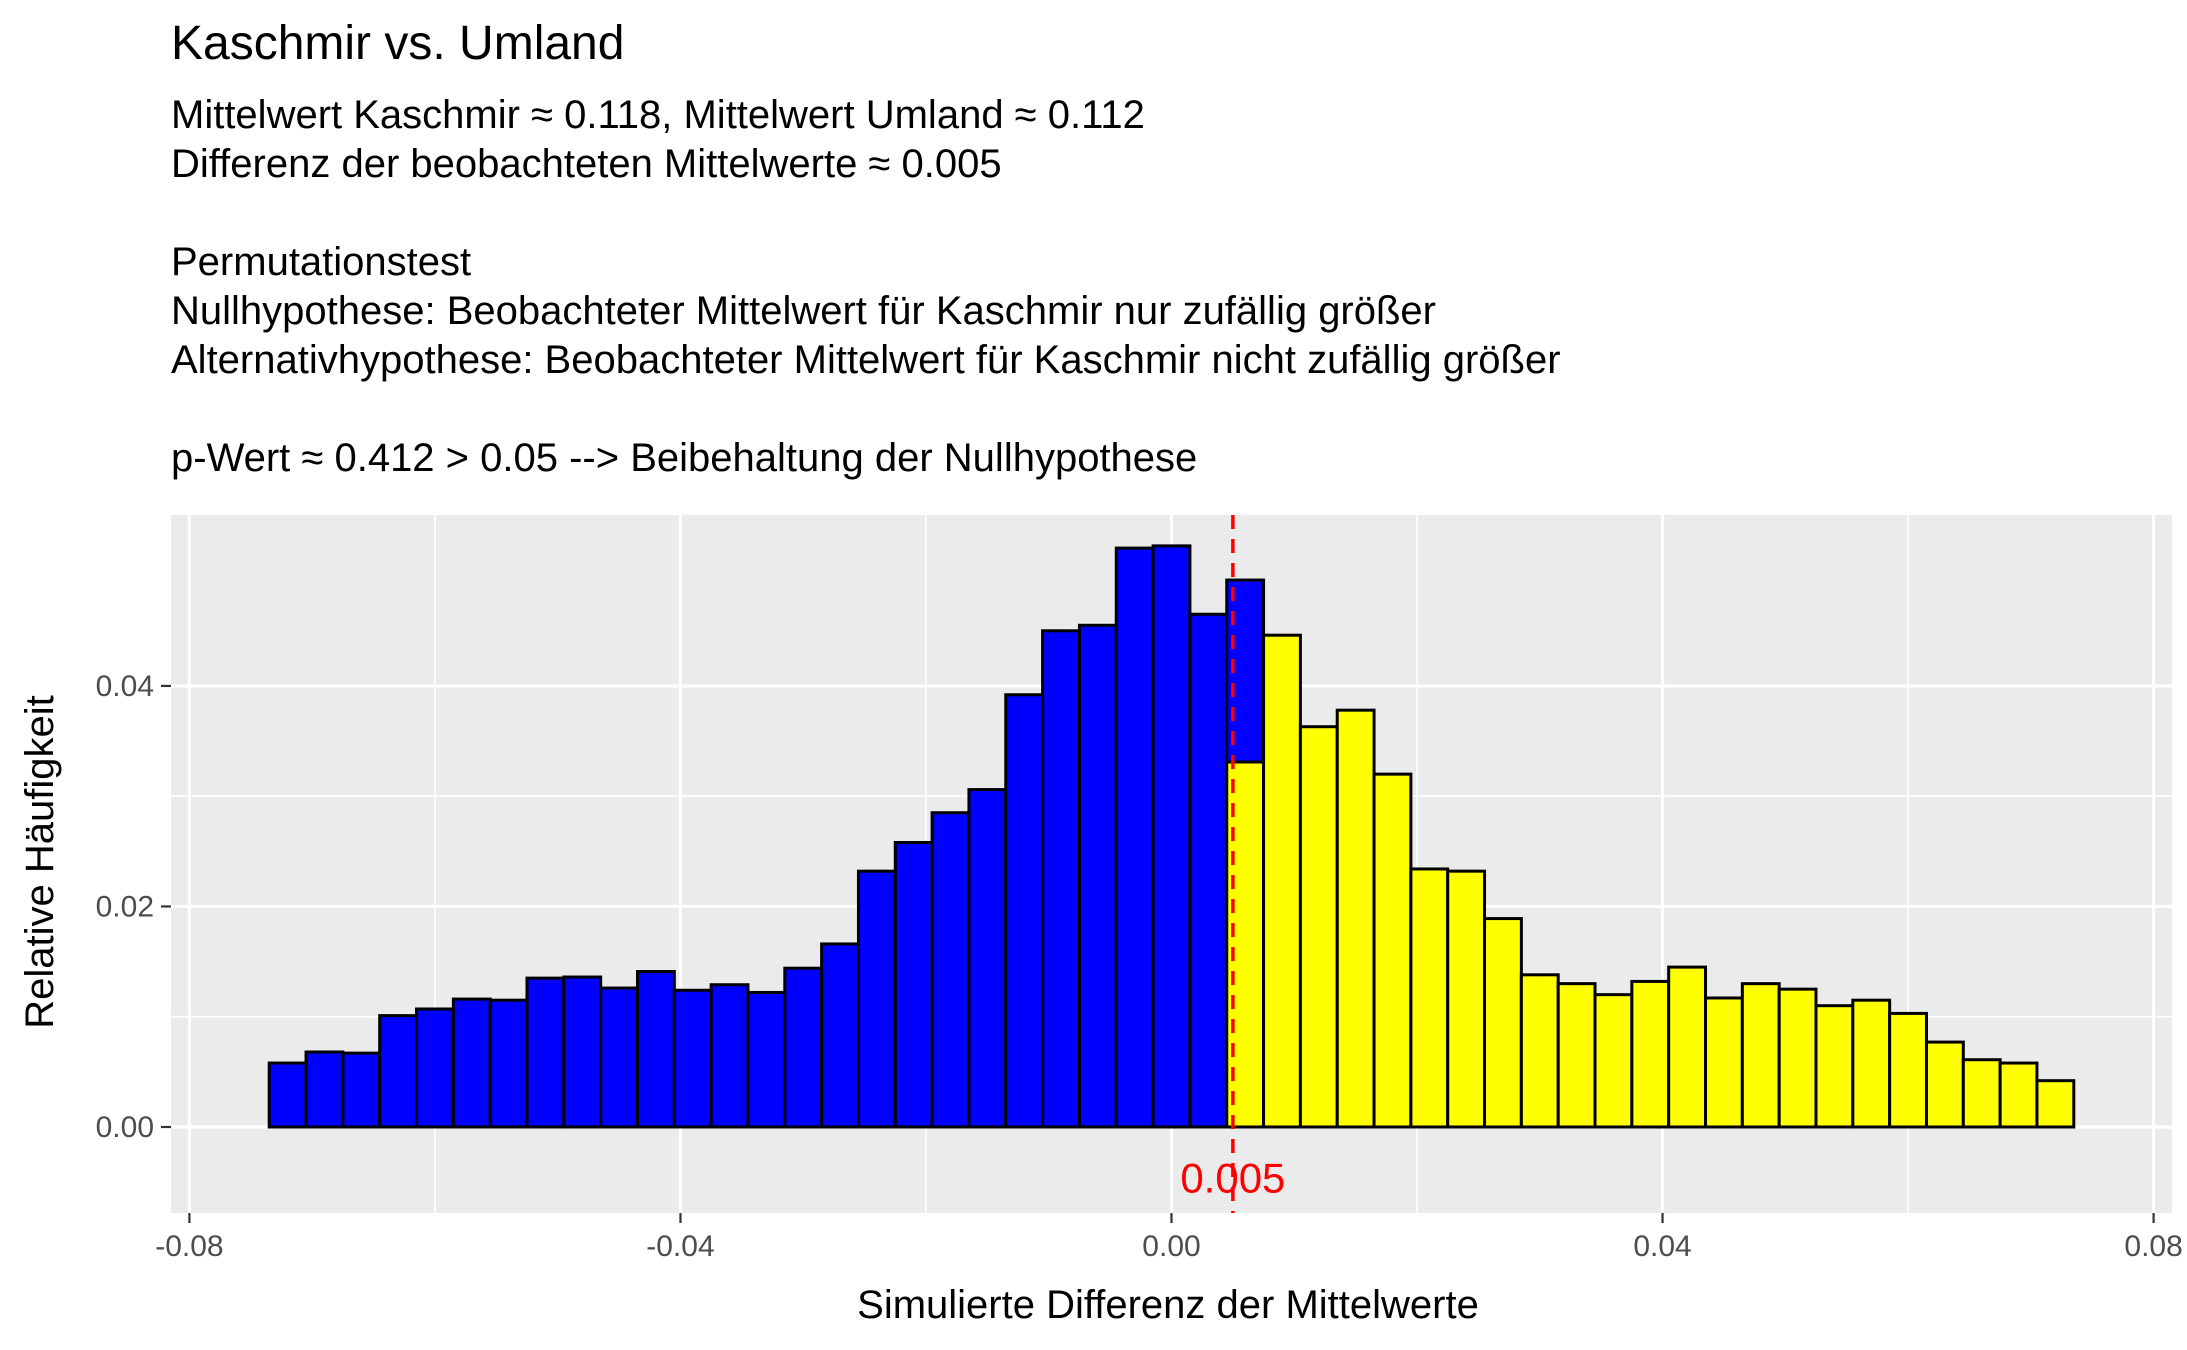 This screenshot has height=1350, width=2187. Describe the element at coordinates (1168, 1305) in the screenshot. I see `x-axis-title: Simulierte Differenz der Mittelwerte` at that location.